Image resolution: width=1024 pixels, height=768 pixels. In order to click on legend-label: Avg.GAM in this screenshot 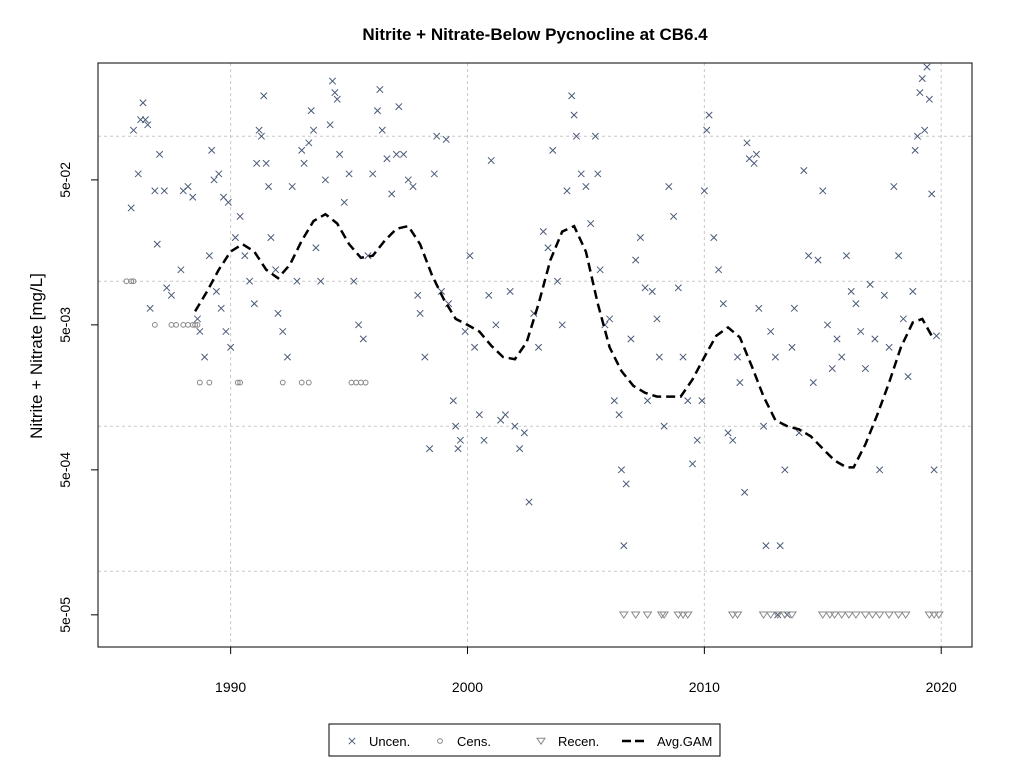, I will do `click(684, 741)`.